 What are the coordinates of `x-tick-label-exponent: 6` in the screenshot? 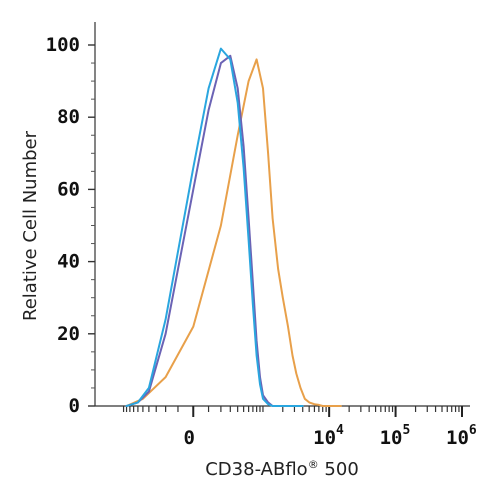 It's located at (473, 430).